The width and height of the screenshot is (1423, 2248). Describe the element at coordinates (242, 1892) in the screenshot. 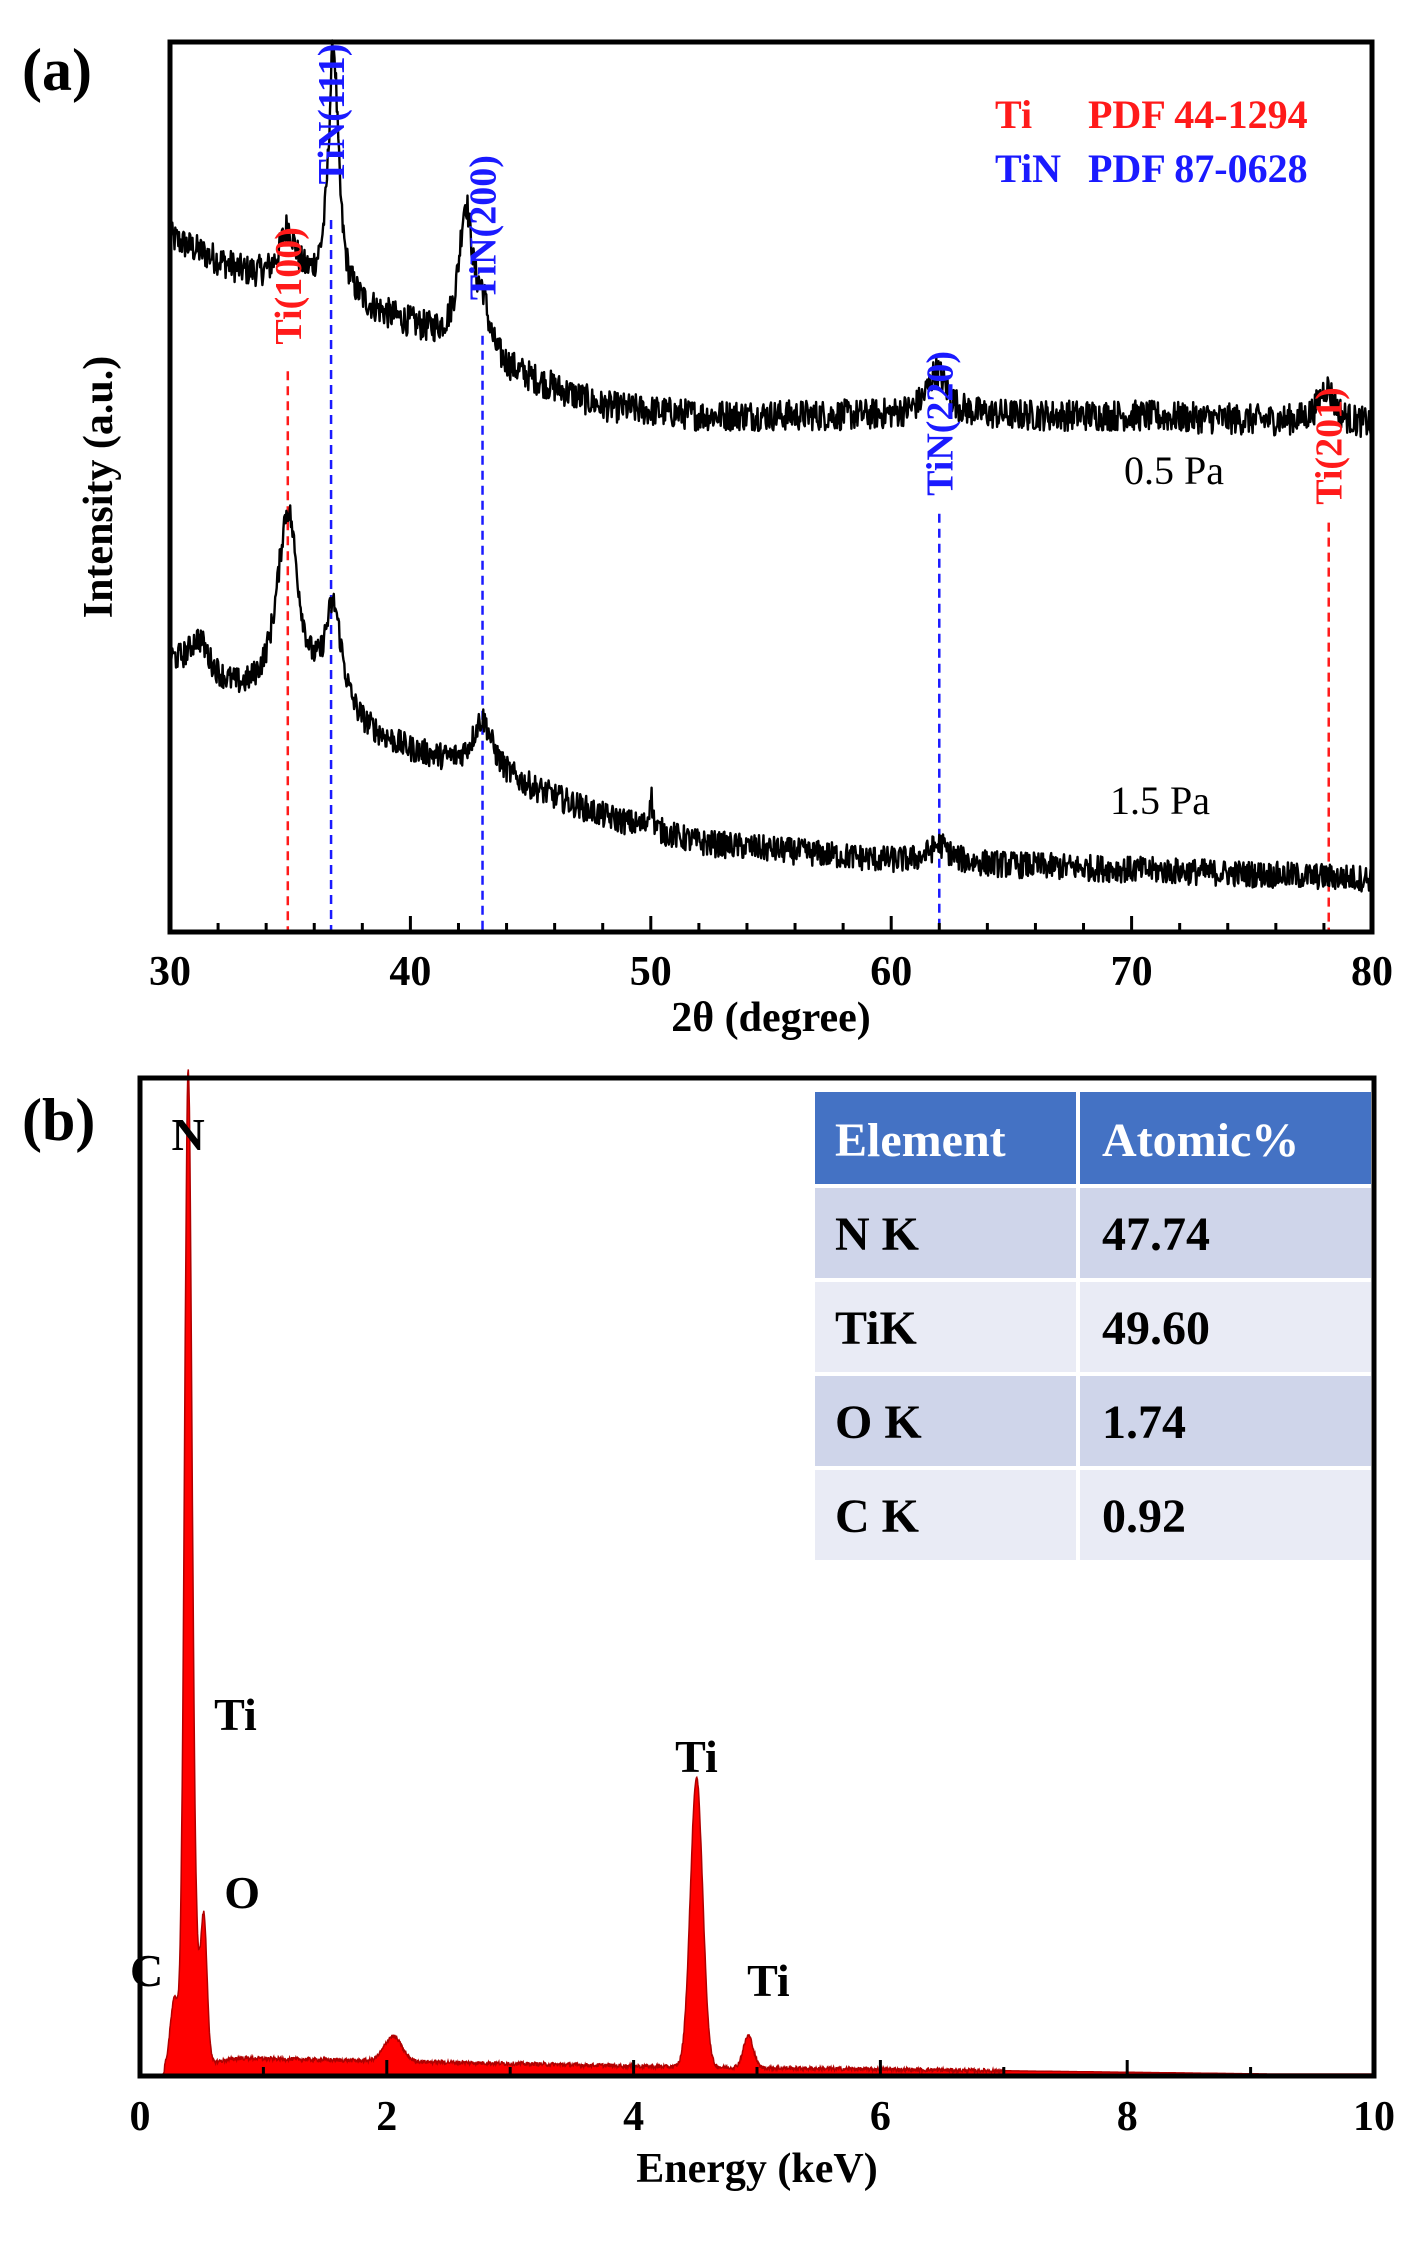

I see `eds-label-o: O` at that location.